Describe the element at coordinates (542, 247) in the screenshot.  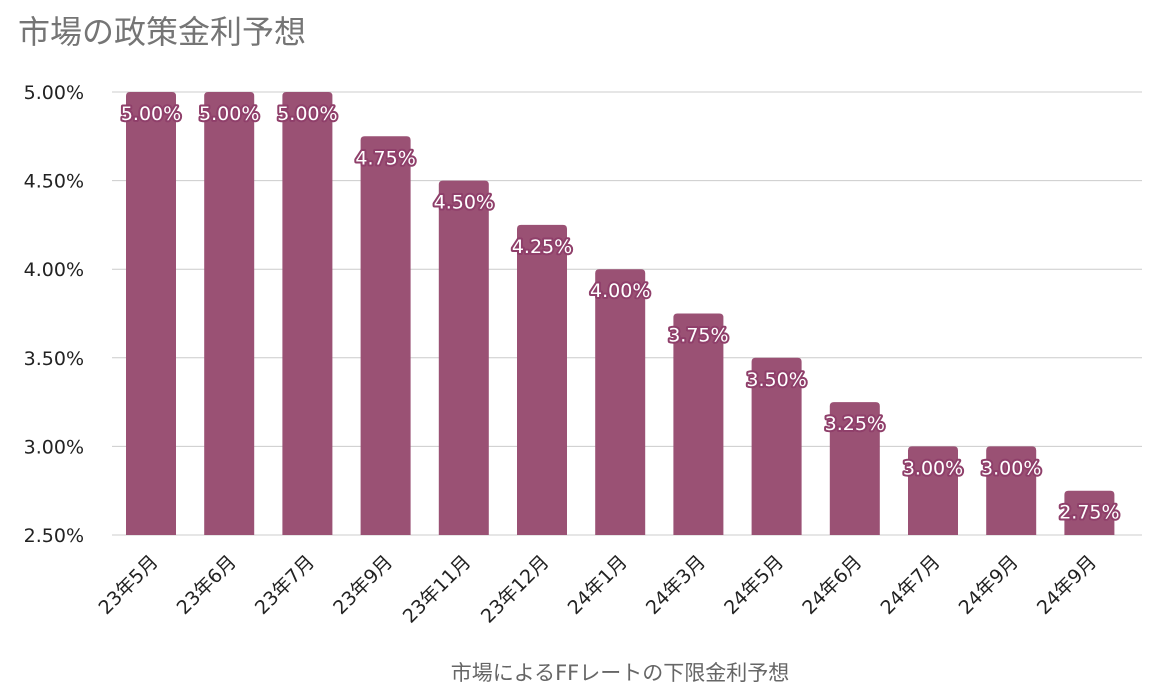
I see `data-label: 4.25%` at that location.